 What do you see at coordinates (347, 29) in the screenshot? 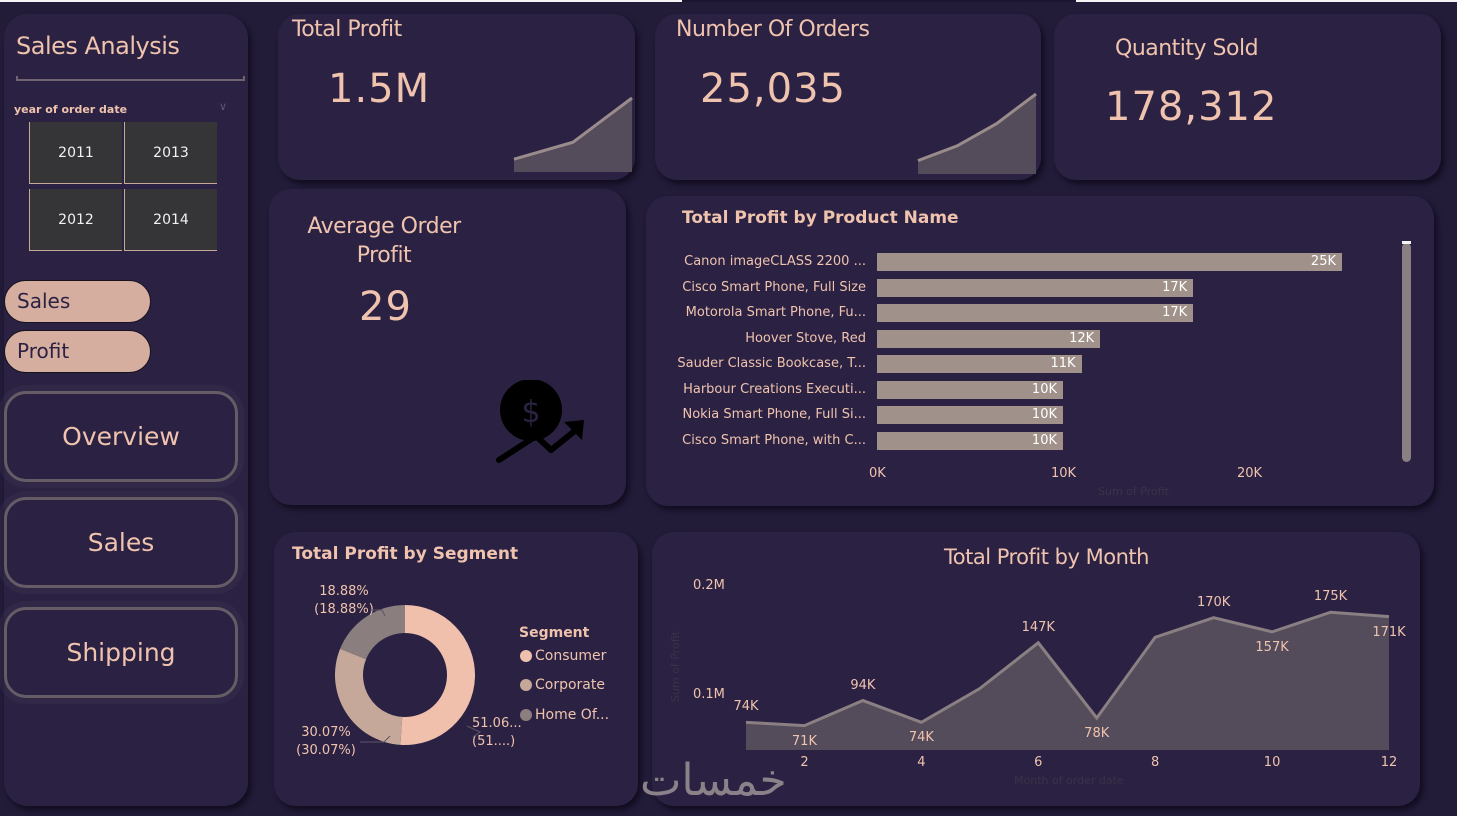
I see `total-profit-title: Total Profit` at bounding box center [347, 29].